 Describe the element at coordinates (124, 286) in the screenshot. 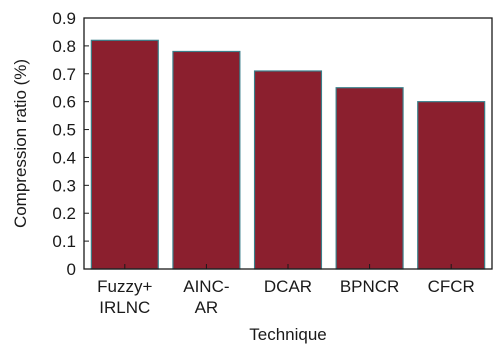

I see `x-tick-label: Fuzzy+` at that location.